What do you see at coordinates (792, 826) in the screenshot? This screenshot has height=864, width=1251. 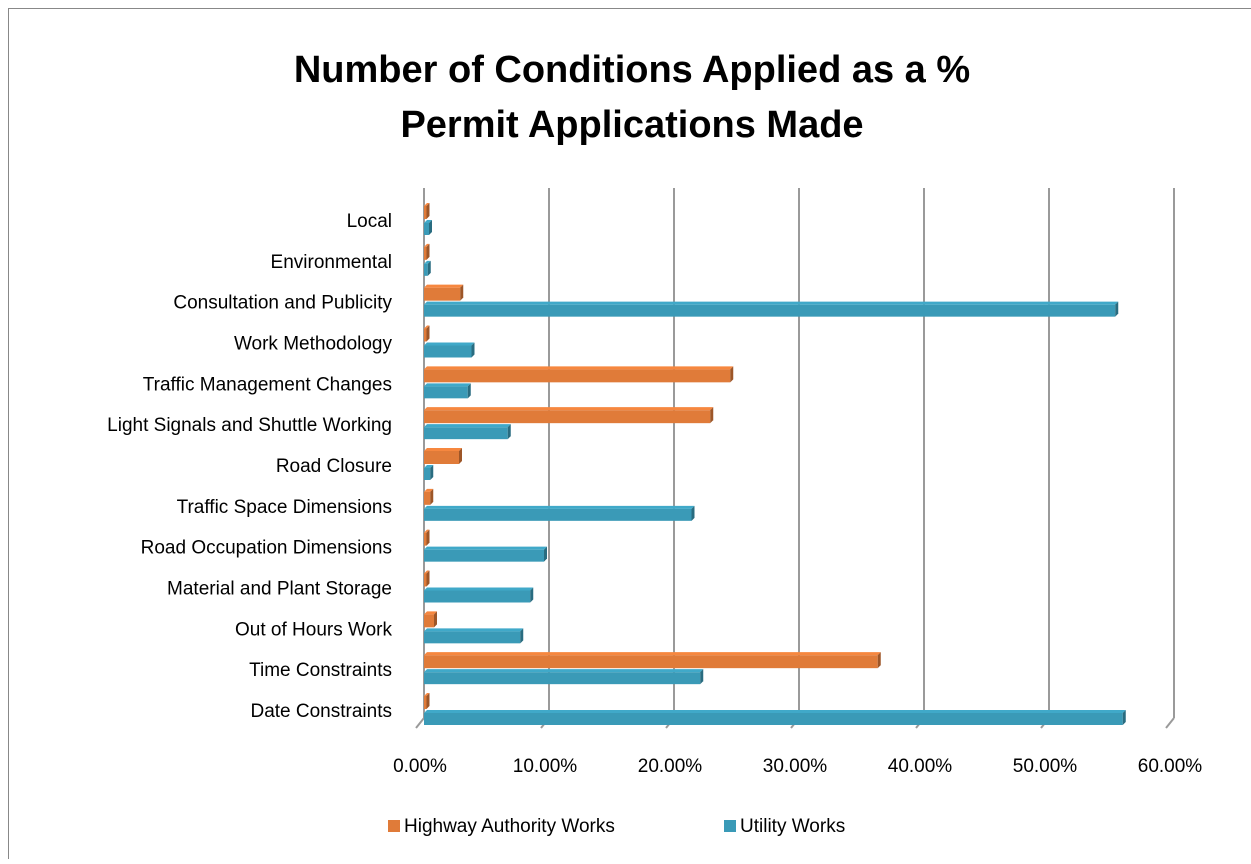 I see `legend-label: Utility Works` at bounding box center [792, 826].